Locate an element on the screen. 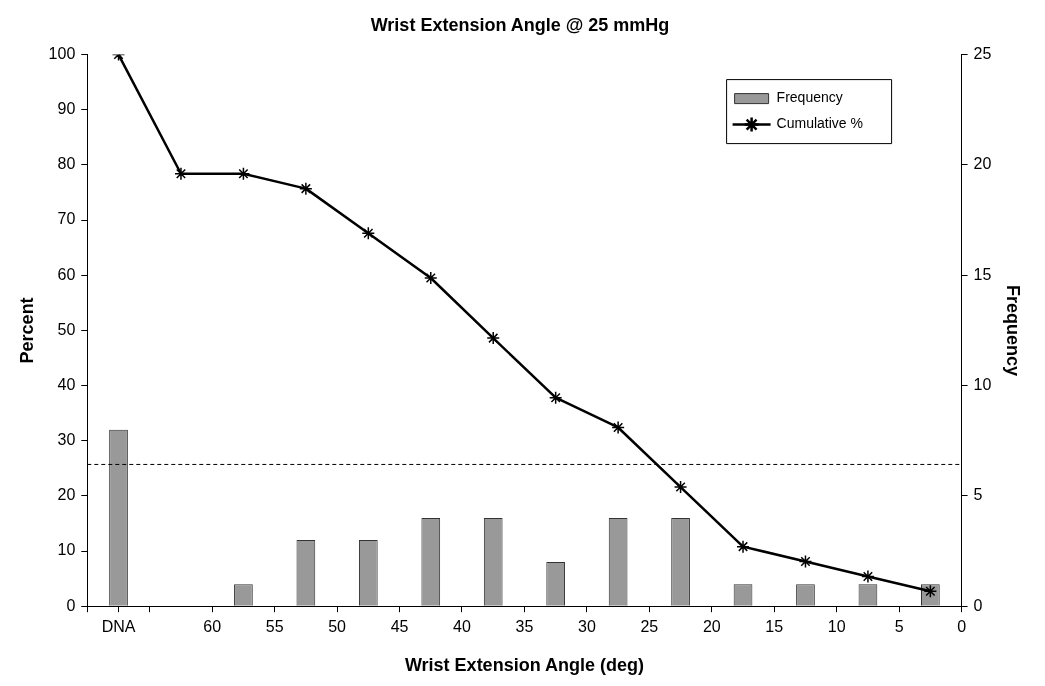 The width and height of the screenshot is (1045, 686). x-tick-label: 5 is located at coordinates (899, 627).